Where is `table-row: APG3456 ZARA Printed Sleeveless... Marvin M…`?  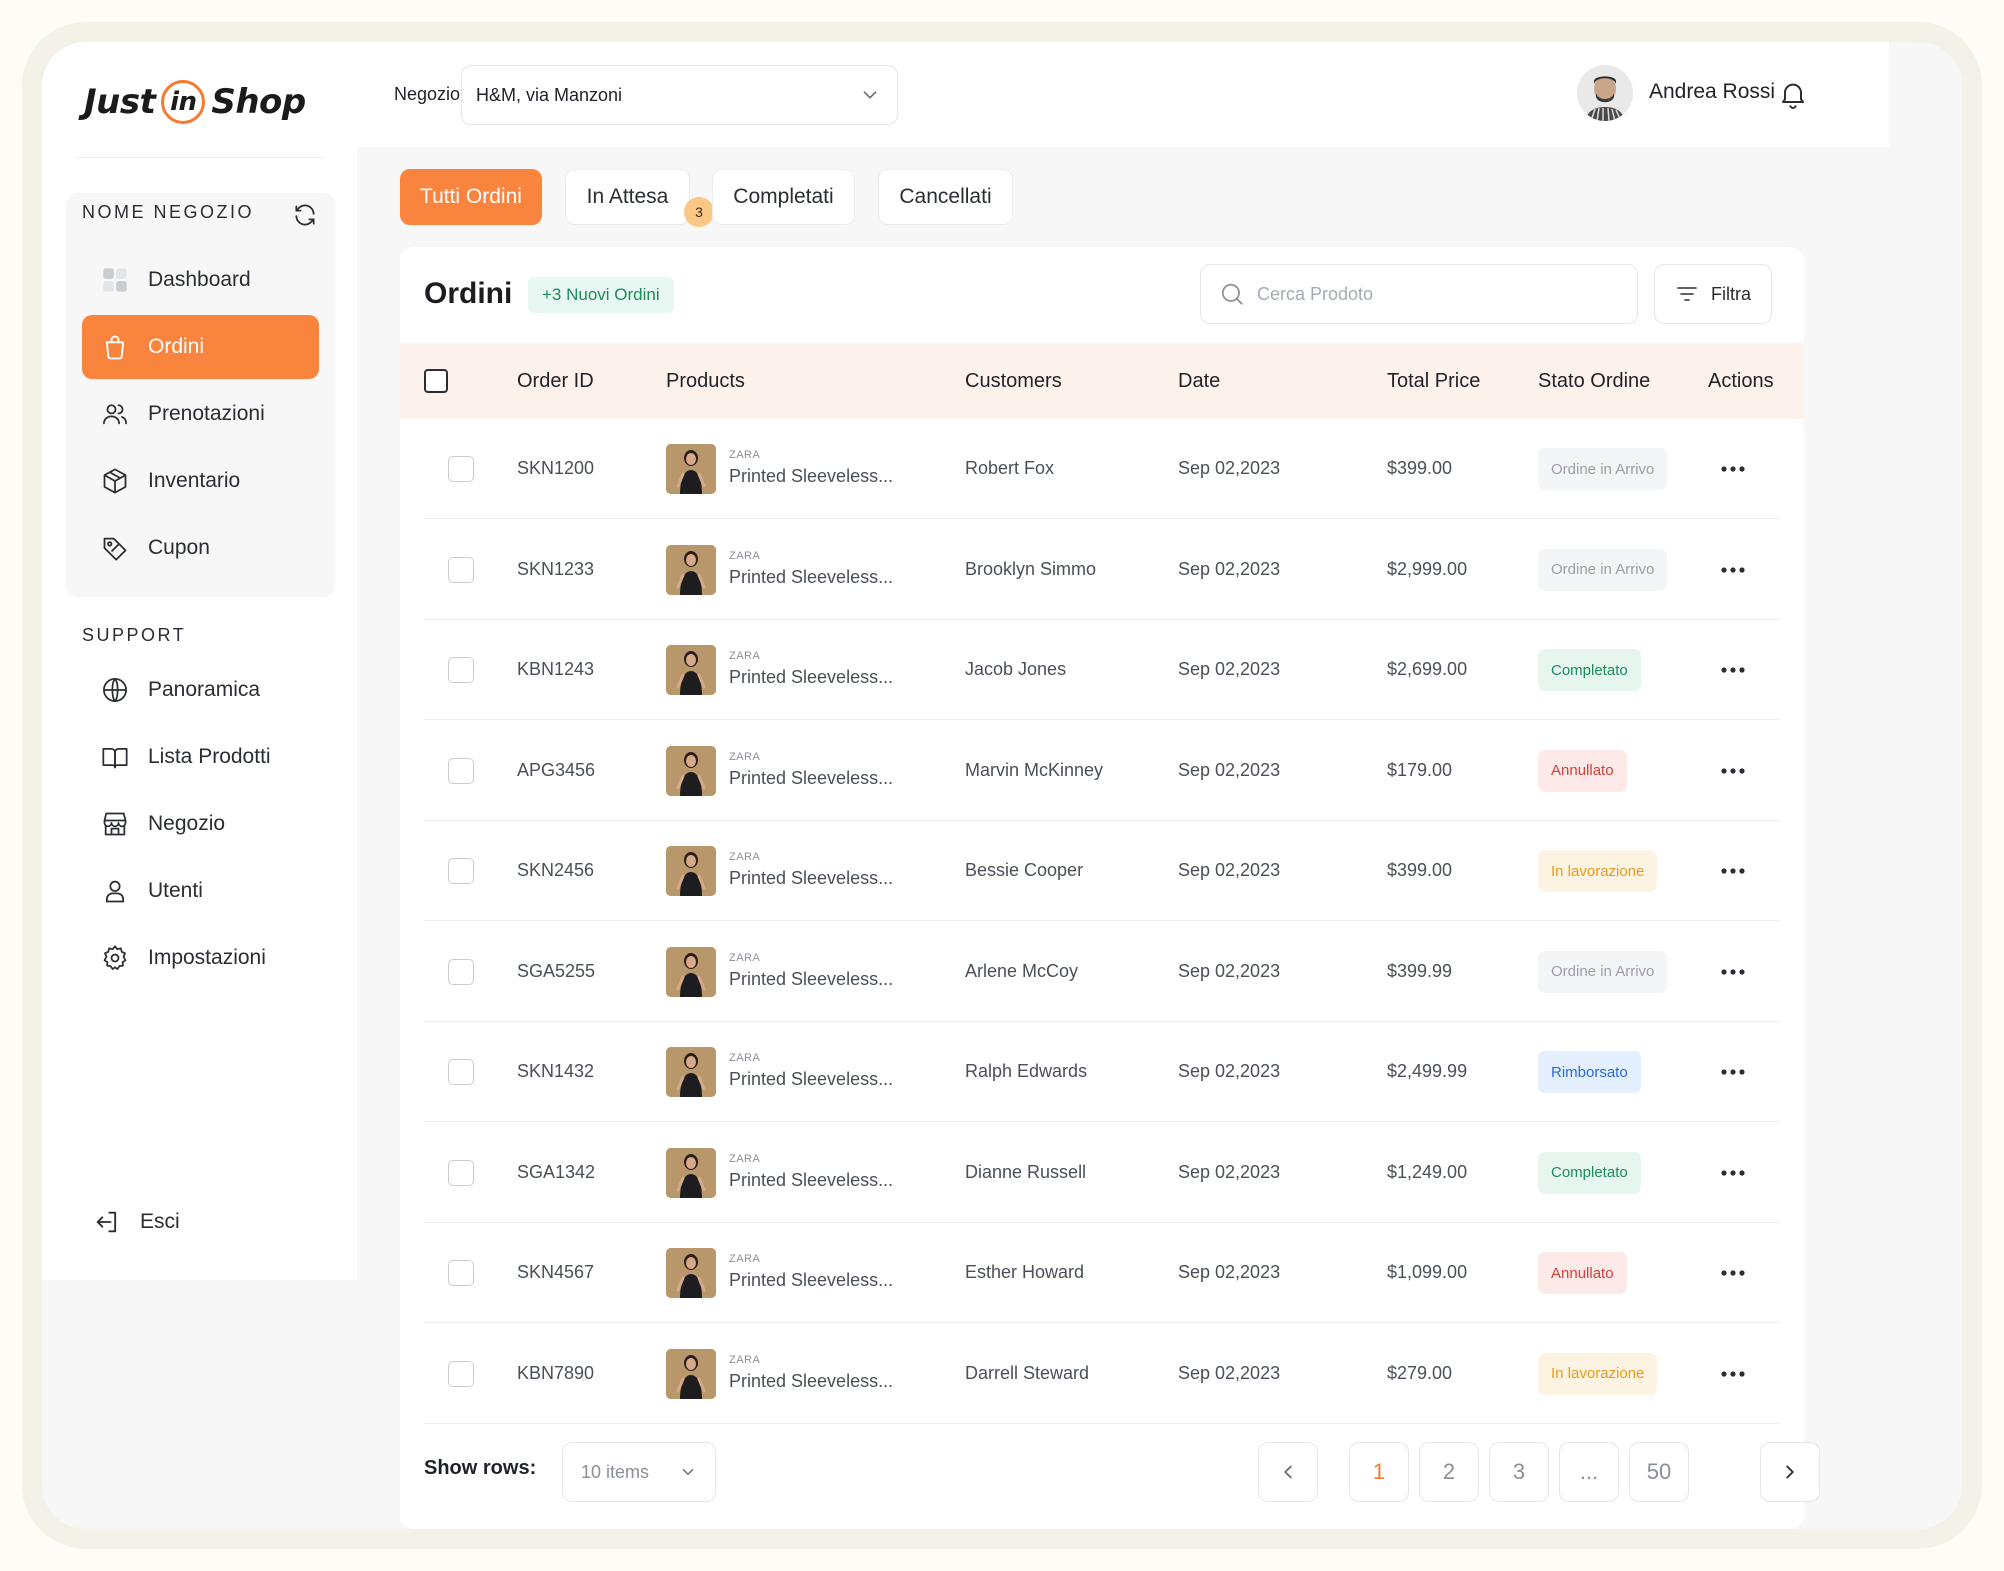
table-row: APG3456 ZARA Printed Sleeveless... Marvin M… is located at coordinates (1102, 771).